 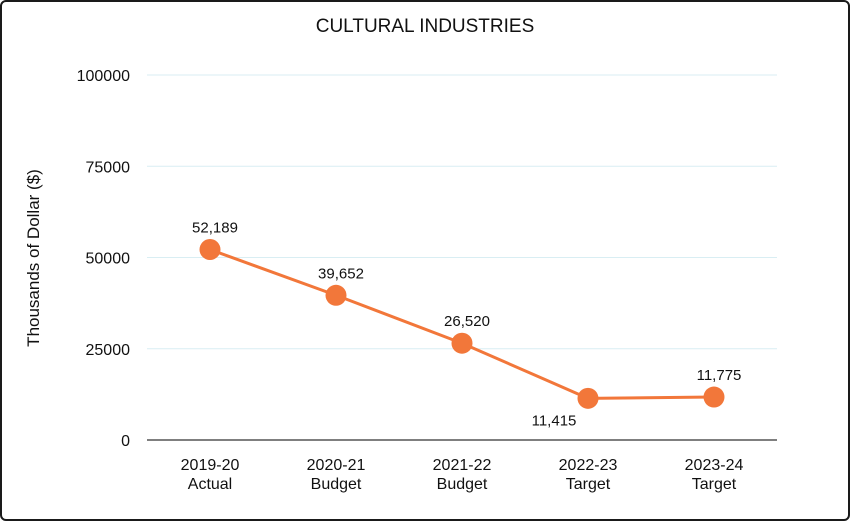 What do you see at coordinates (103, 76) in the screenshot?
I see `y-tick-label: 100000` at bounding box center [103, 76].